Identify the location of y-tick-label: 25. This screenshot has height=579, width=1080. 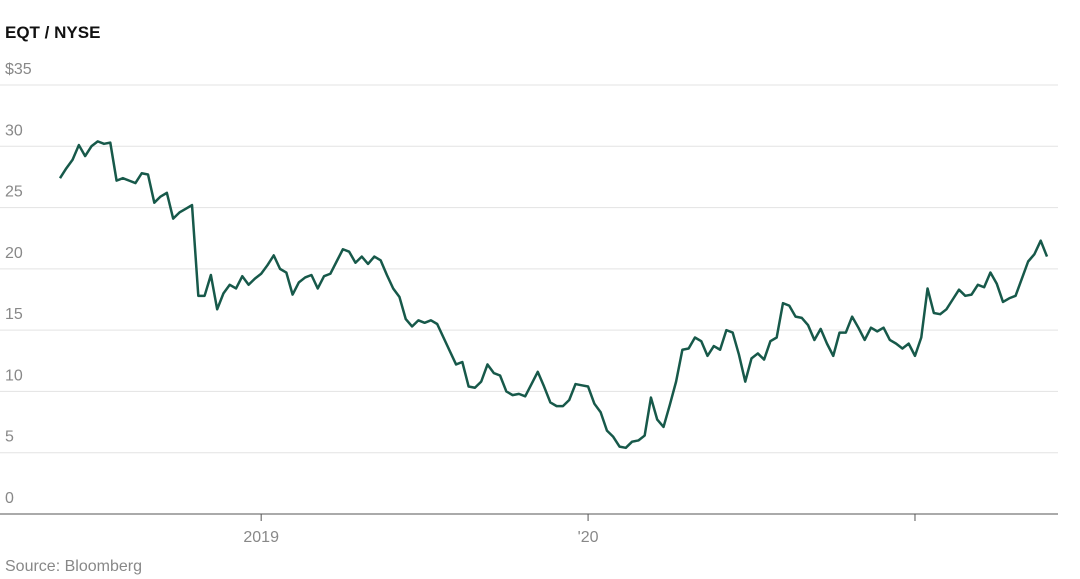
(14, 192).